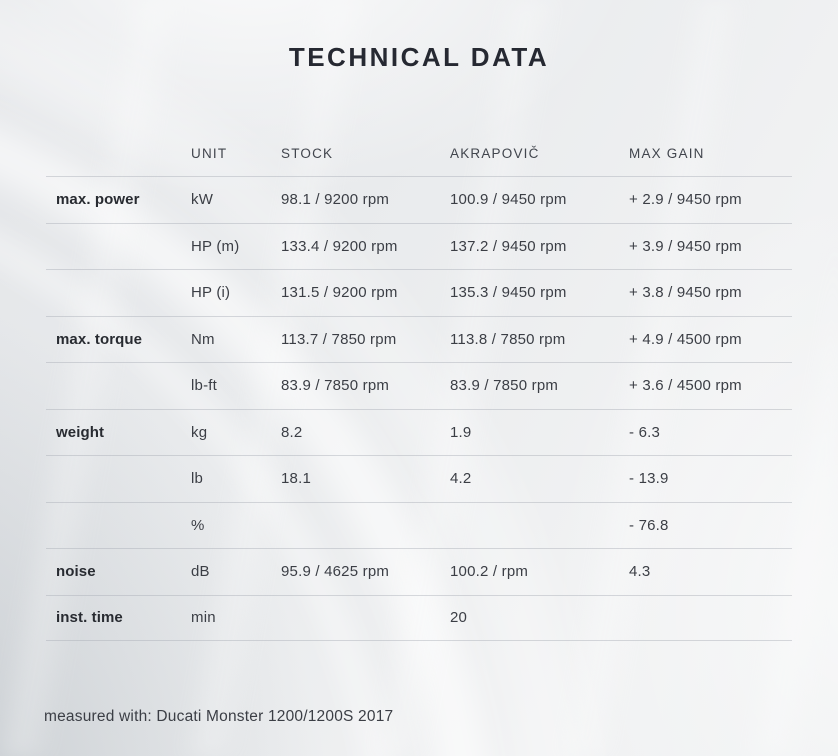  I want to click on stock-cell: 18.1, so click(296, 479).